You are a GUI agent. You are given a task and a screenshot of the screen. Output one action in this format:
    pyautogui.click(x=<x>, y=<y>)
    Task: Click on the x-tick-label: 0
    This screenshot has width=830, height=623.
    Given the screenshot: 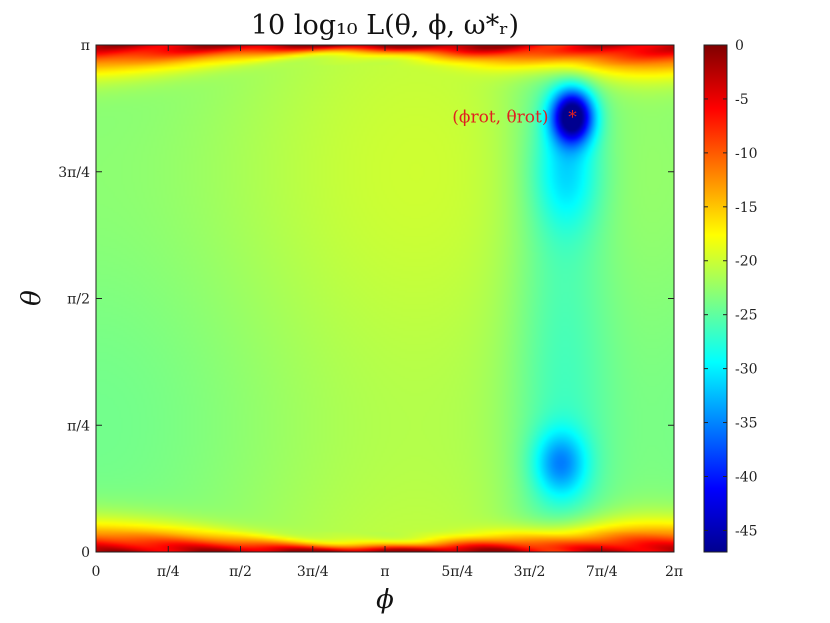 What is the action you would take?
    pyautogui.click(x=96, y=572)
    